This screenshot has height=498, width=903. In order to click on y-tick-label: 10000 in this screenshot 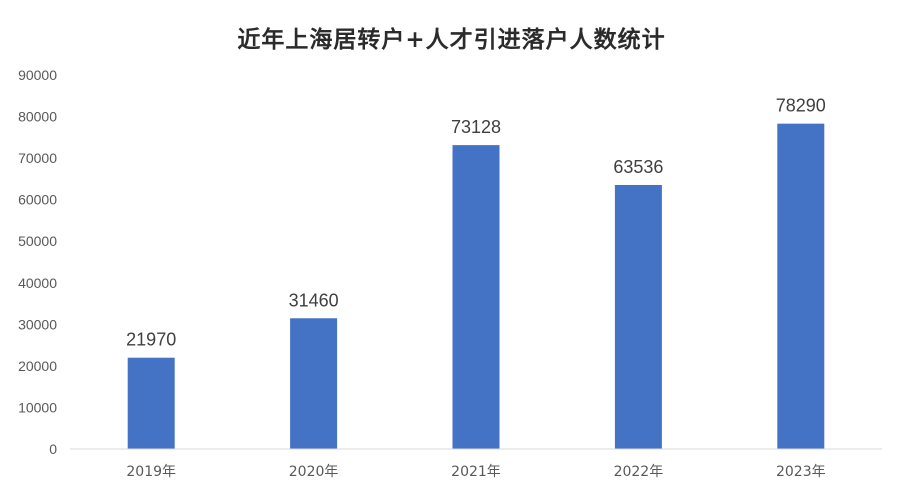, I will do `click(37, 407)`.